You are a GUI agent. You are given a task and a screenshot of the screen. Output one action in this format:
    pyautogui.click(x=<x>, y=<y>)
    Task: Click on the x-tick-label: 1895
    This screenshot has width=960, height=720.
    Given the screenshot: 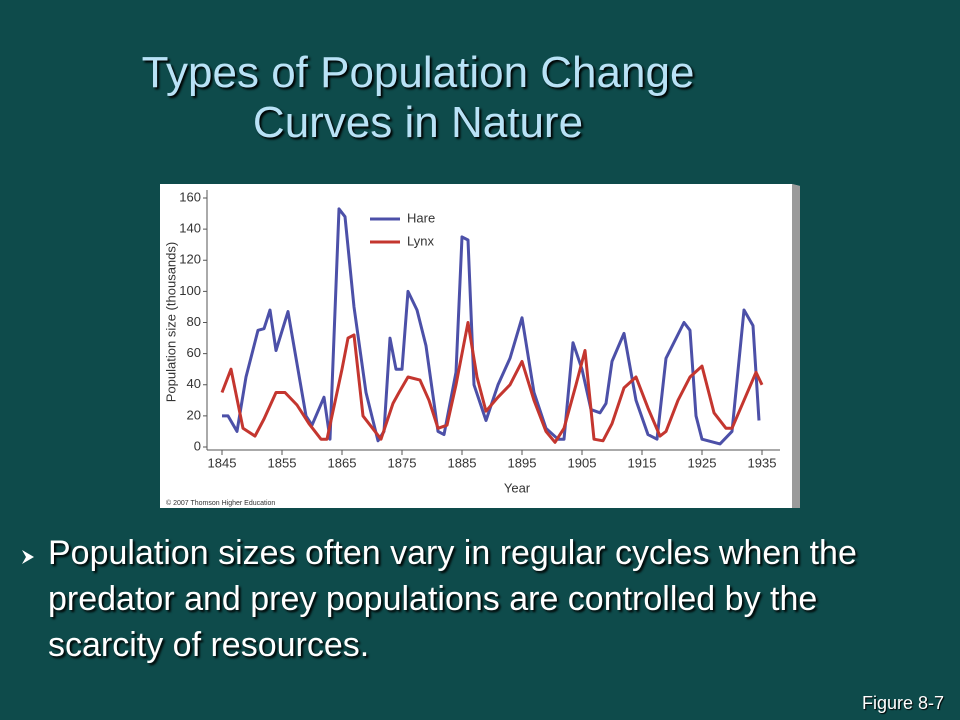 What is the action you would take?
    pyautogui.click(x=522, y=462)
    